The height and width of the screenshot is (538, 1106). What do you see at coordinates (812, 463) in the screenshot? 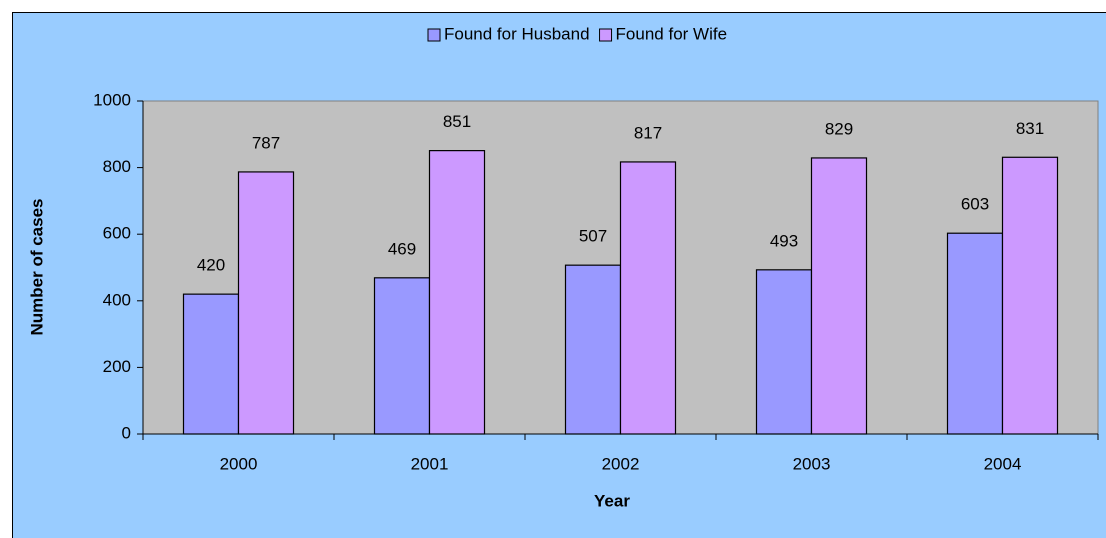
I see `x-tick-label: 2003` at bounding box center [812, 463].